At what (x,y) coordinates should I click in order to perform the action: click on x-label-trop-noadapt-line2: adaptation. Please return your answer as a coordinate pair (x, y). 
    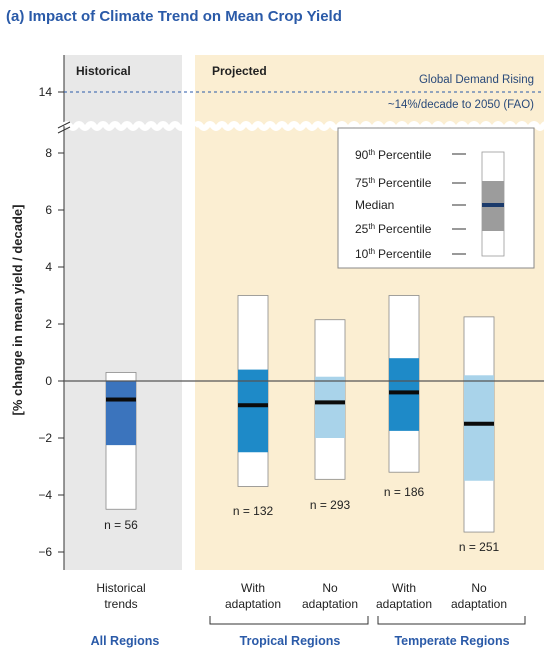
    Looking at the image, I should click on (330, 604).